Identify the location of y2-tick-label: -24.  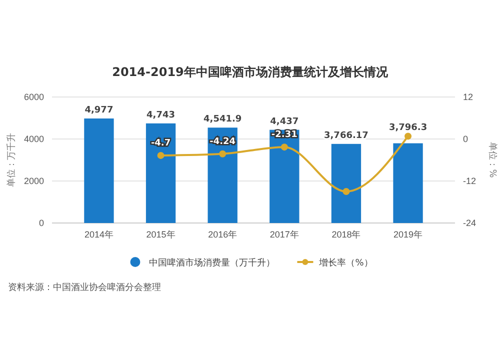
(469, 223).